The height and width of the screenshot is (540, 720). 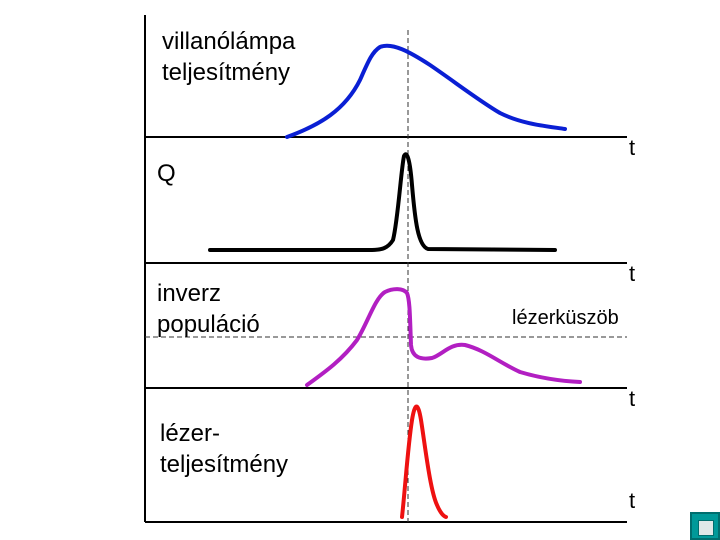 I want to click on slideshow-nav-icon, so click(x=705, y=526).